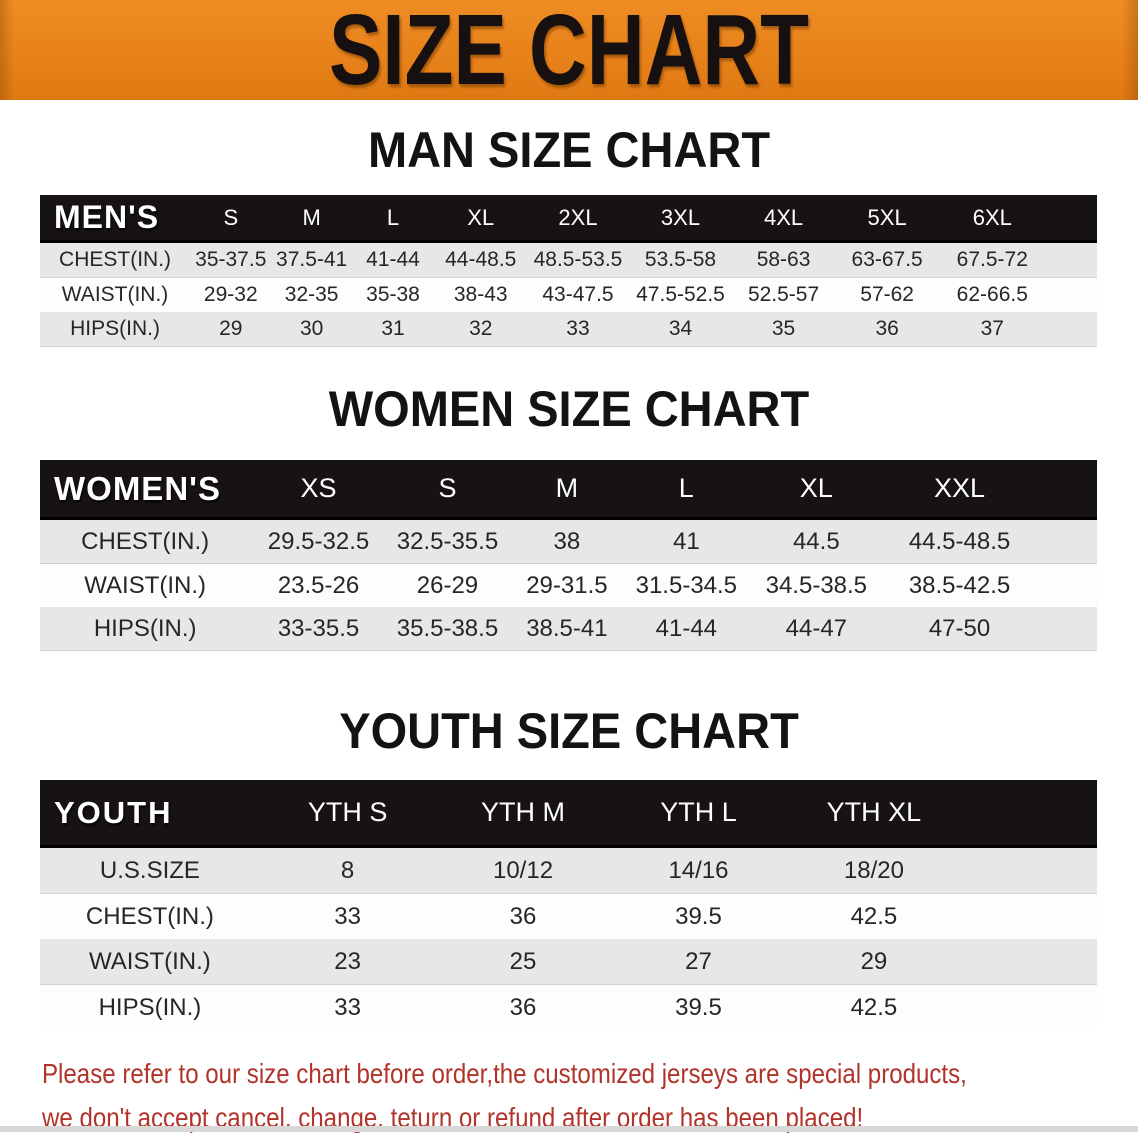 The height and width of the screenshot is (1140, 1138). I want to click on size-value-cell: 38, so click(567, 541).